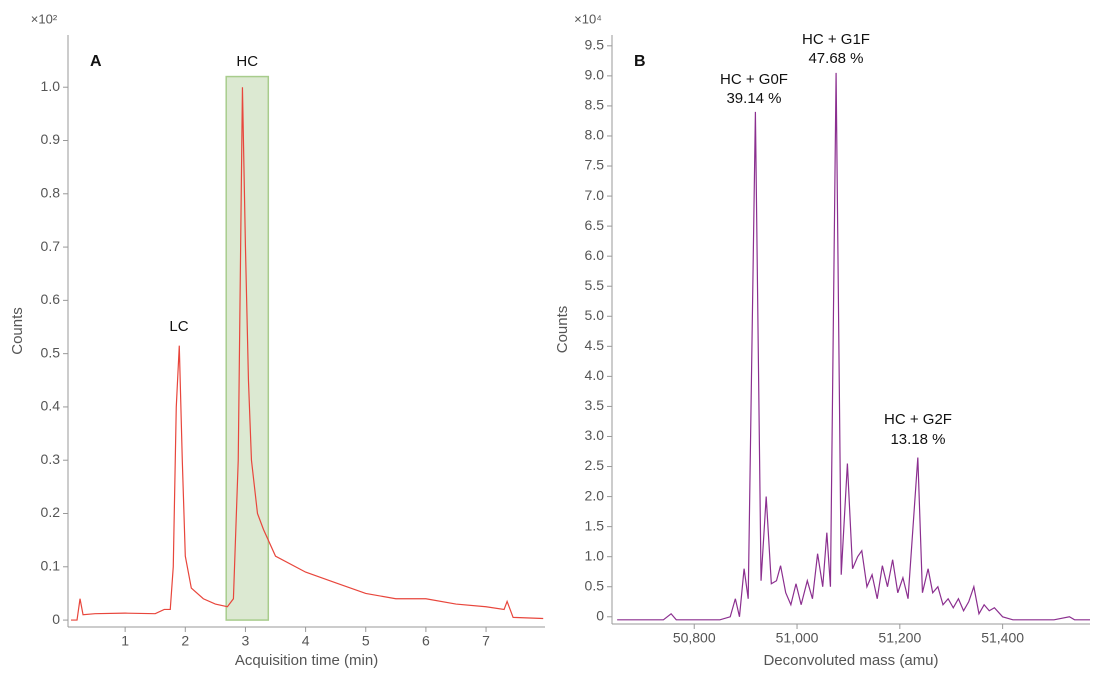  I want to click on y-tick-label: 2.5, so click(595, 465).